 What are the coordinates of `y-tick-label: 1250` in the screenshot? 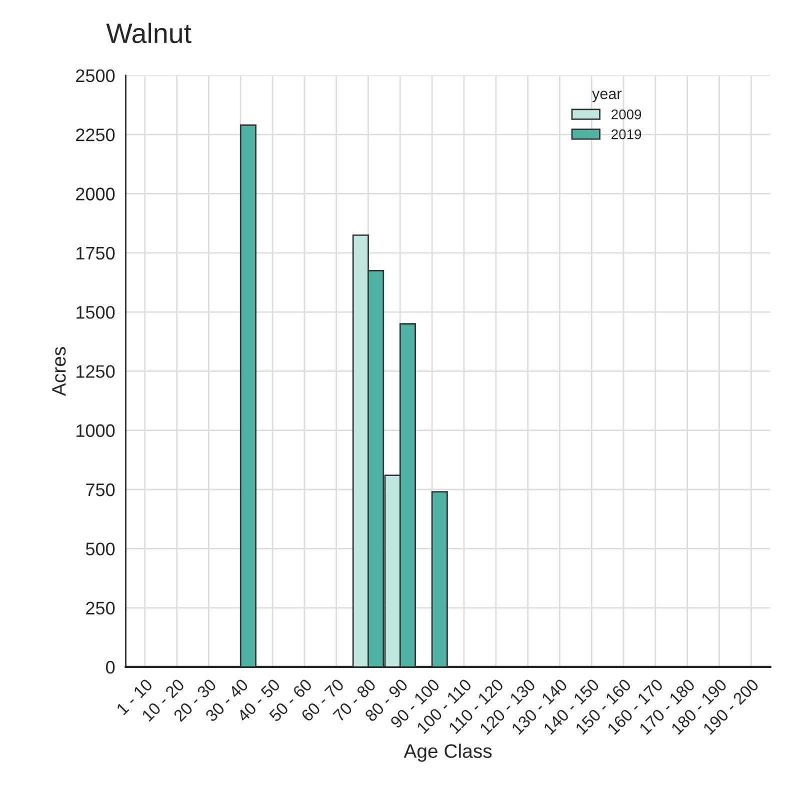 It's located at (95, 371).